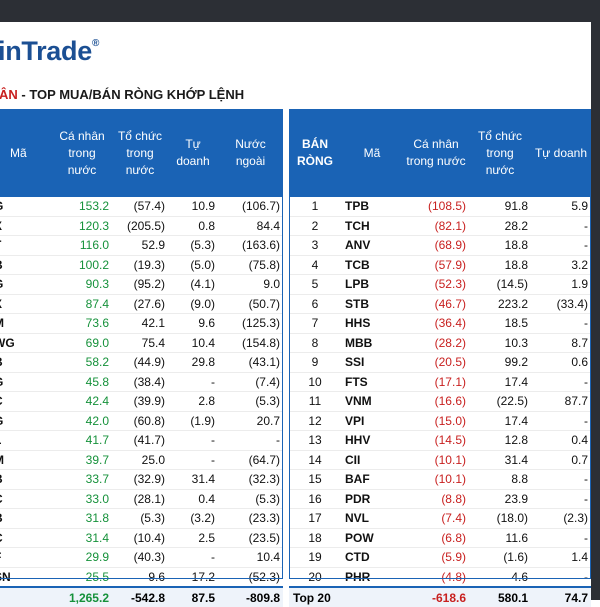 The image size is (600, 607). What do you see at coordinates (93, 206) in the screenshot?
I see `cell-individual: 153.2` at bounding box center [93, 206].